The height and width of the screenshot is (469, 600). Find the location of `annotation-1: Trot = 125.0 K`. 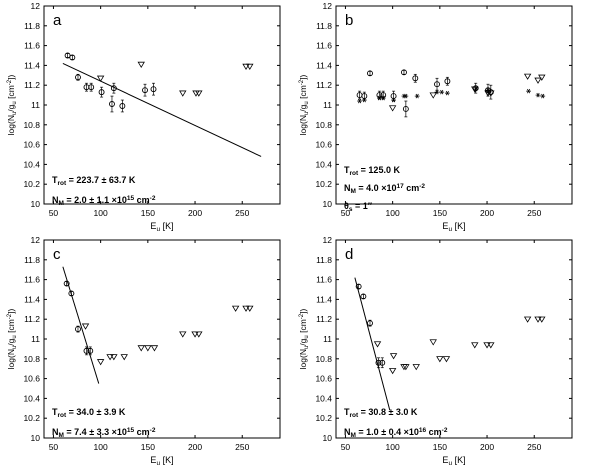

annotation-1: Trot = 125.0 K is located at coordinates (372, 171).